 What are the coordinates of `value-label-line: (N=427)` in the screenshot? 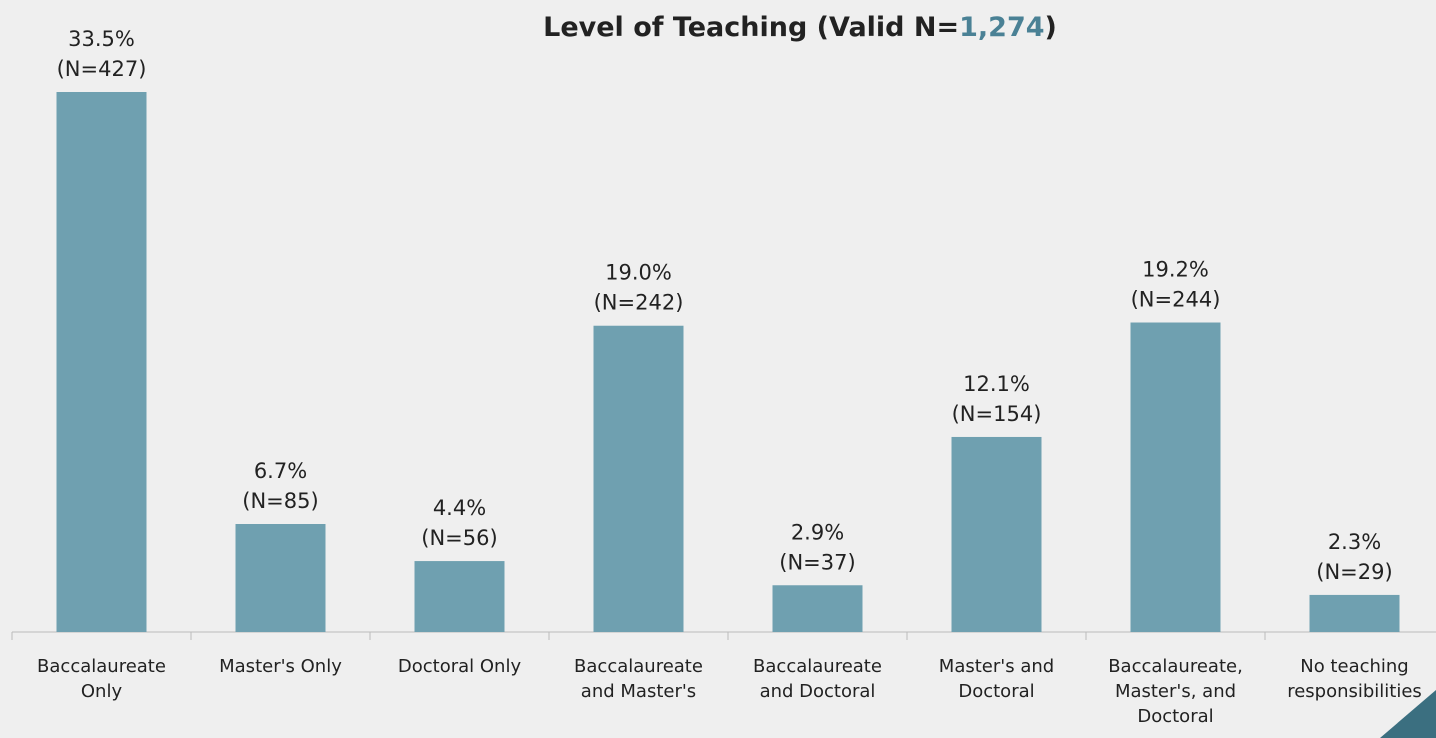 It's located at (102, 69).